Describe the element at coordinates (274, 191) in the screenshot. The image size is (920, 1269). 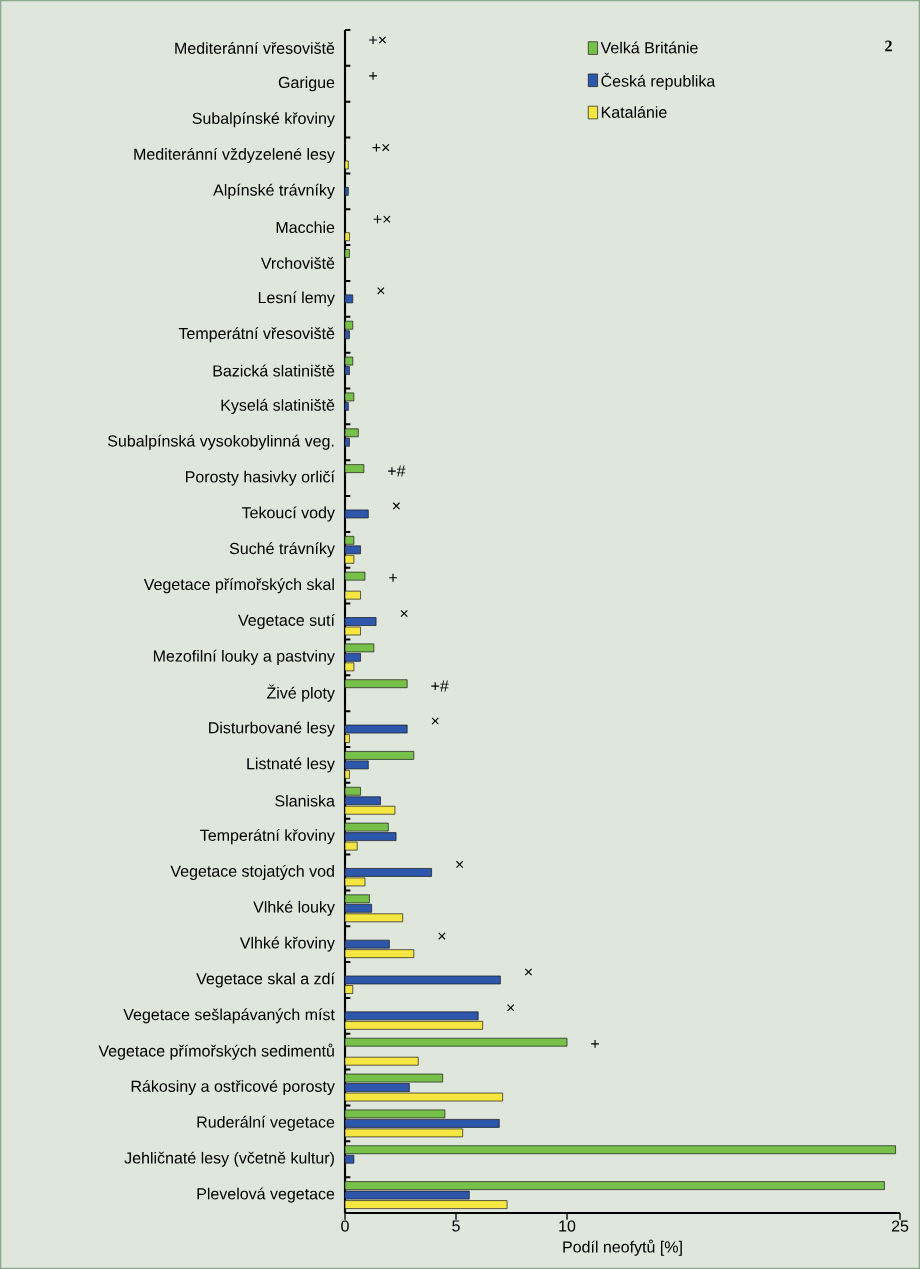
I see `y-tick-label: Alpínské trávníky` at that location.